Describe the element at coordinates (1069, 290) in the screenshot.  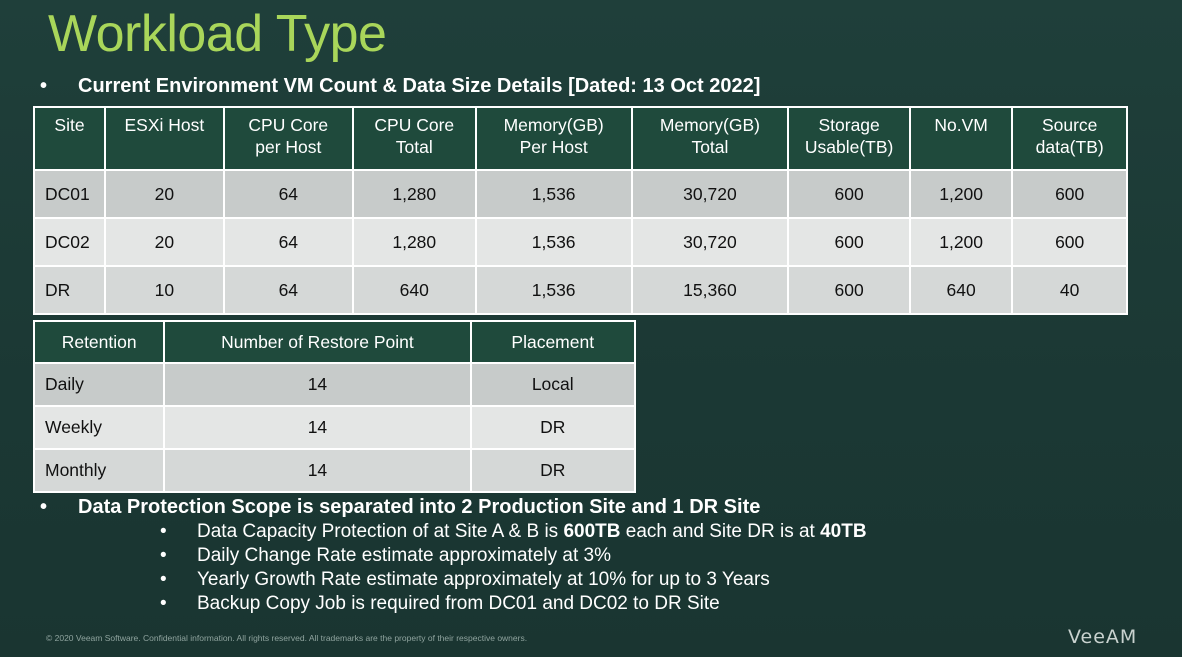
I see `table-cell: 40` at that location.